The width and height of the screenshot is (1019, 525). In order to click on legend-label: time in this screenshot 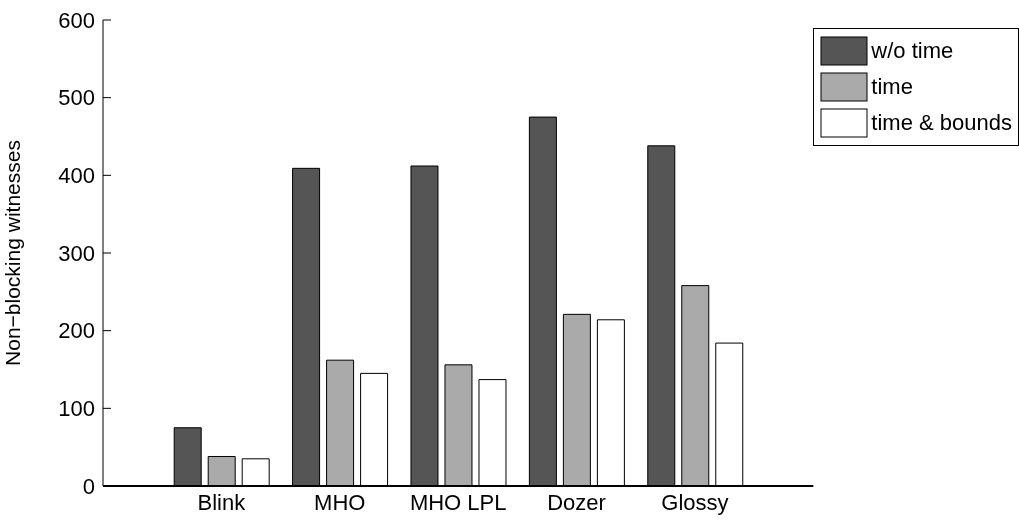, I will do `click(892, 87)`.